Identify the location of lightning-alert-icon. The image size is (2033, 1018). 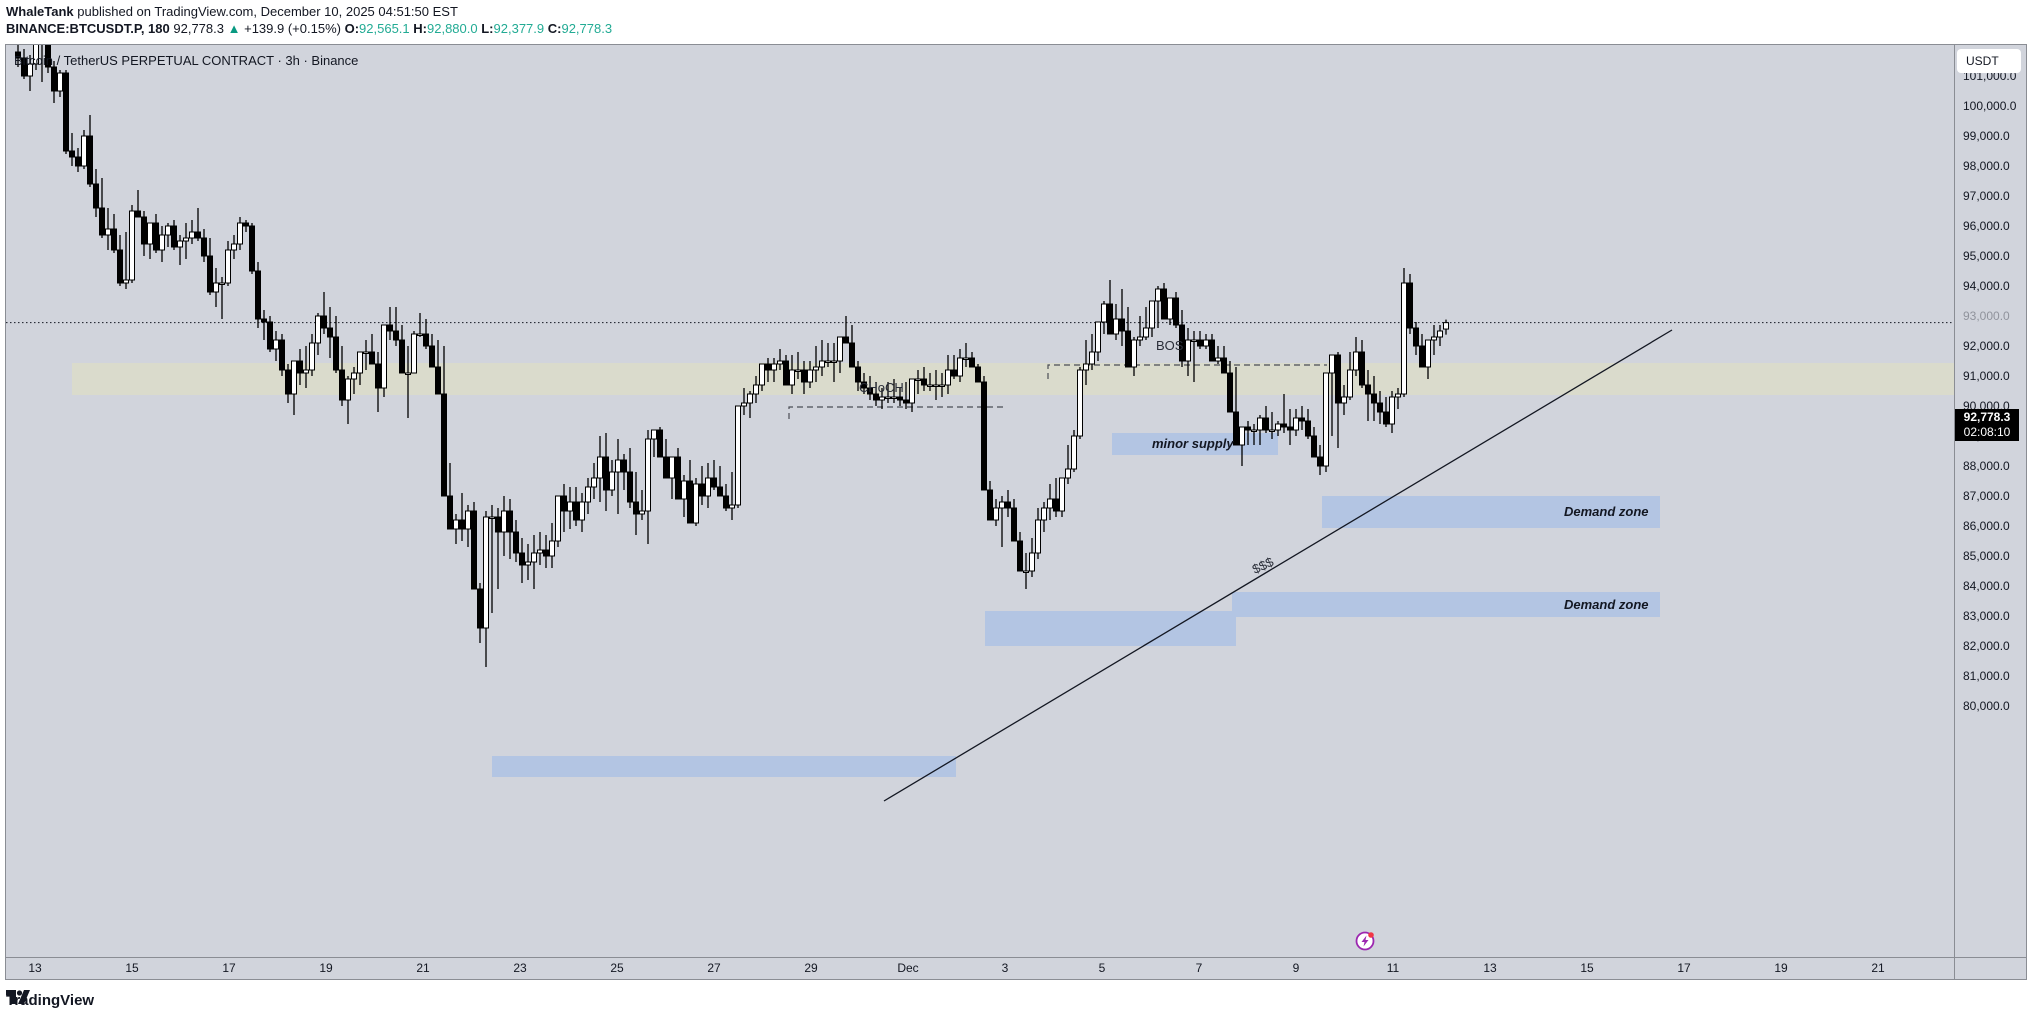
(1365, 941).